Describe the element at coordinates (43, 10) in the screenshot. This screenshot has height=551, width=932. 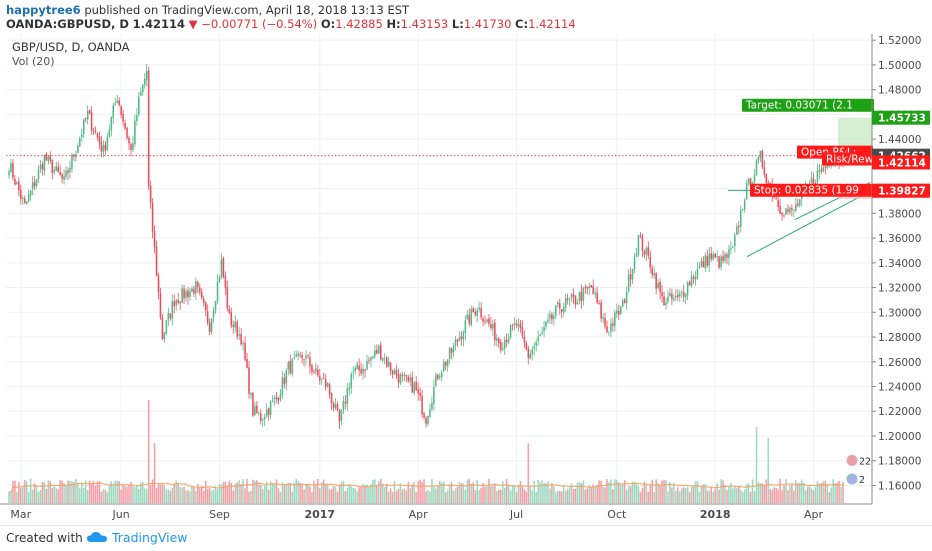
I see `author-link: happytree6` at that location.